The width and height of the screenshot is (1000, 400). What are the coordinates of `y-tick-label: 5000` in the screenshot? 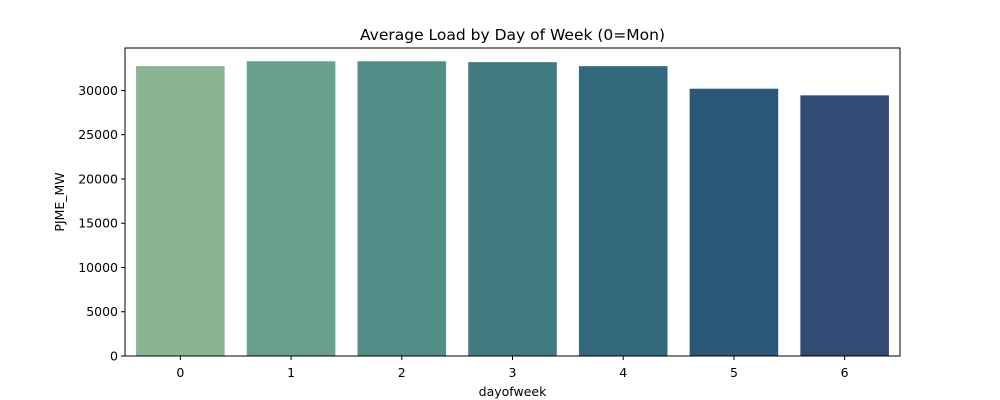 It's located at (102, 311).